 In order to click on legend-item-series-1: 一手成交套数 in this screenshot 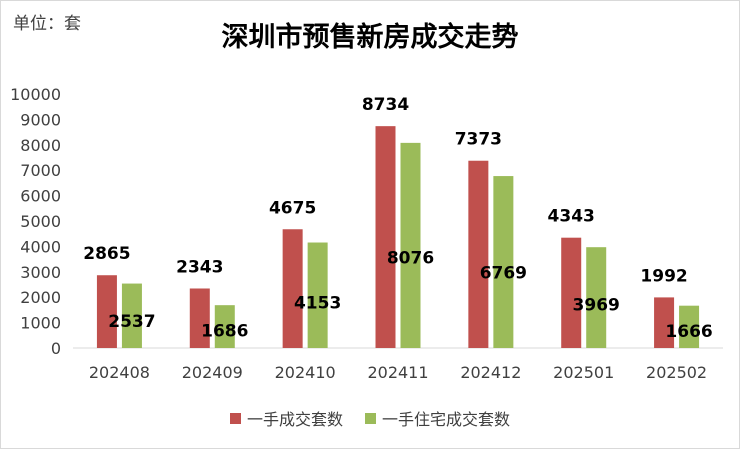, I will do `click(286, 418)`.